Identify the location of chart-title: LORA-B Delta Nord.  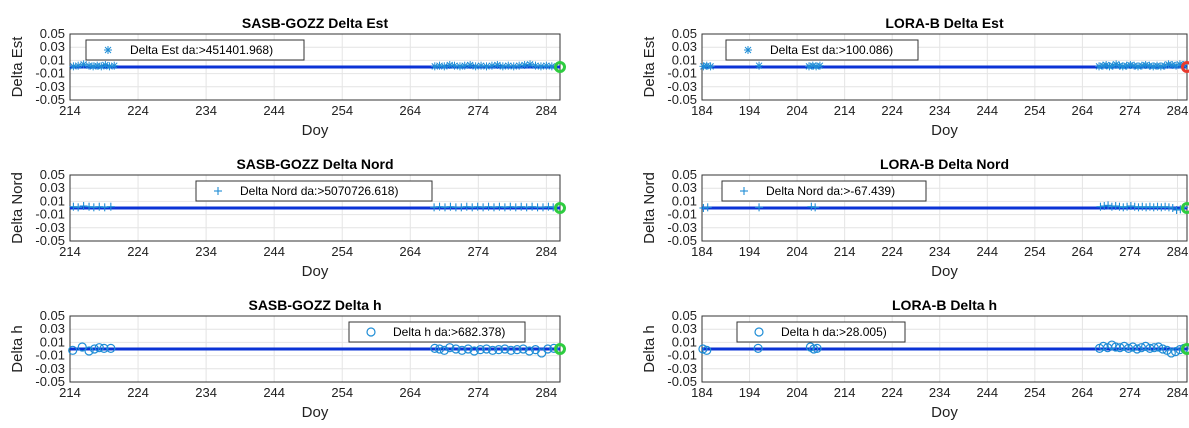
(944, 164).